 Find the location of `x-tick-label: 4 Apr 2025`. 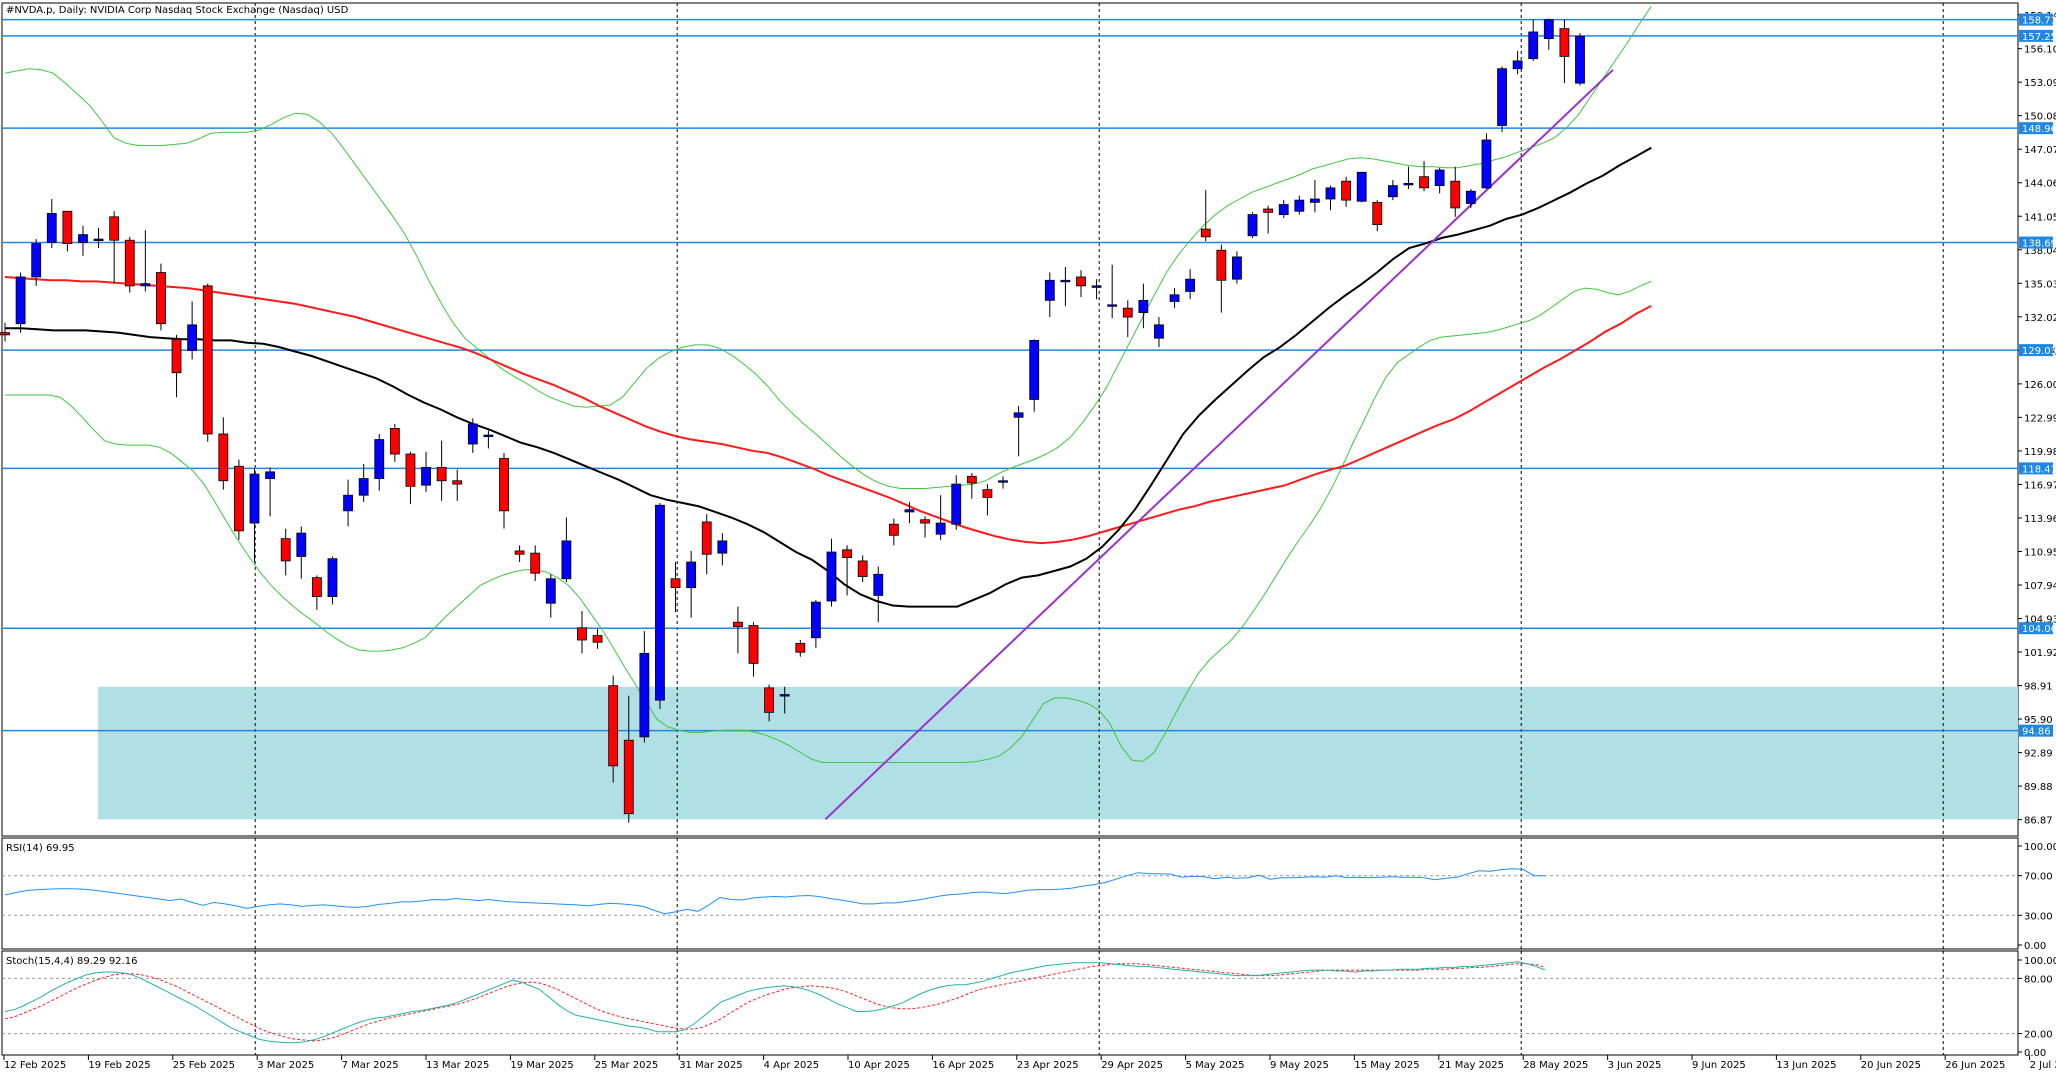

x-tick-label: 4 Apr 2025 is located at coordinates (791, 1065).